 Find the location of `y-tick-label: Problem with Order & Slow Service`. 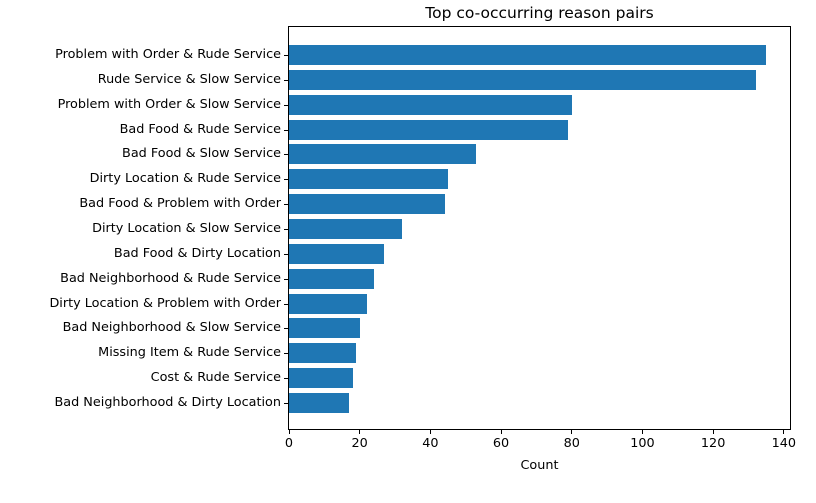

y-tick-label: Problem with Order & Slow Service is located at coordinates (169, 104).